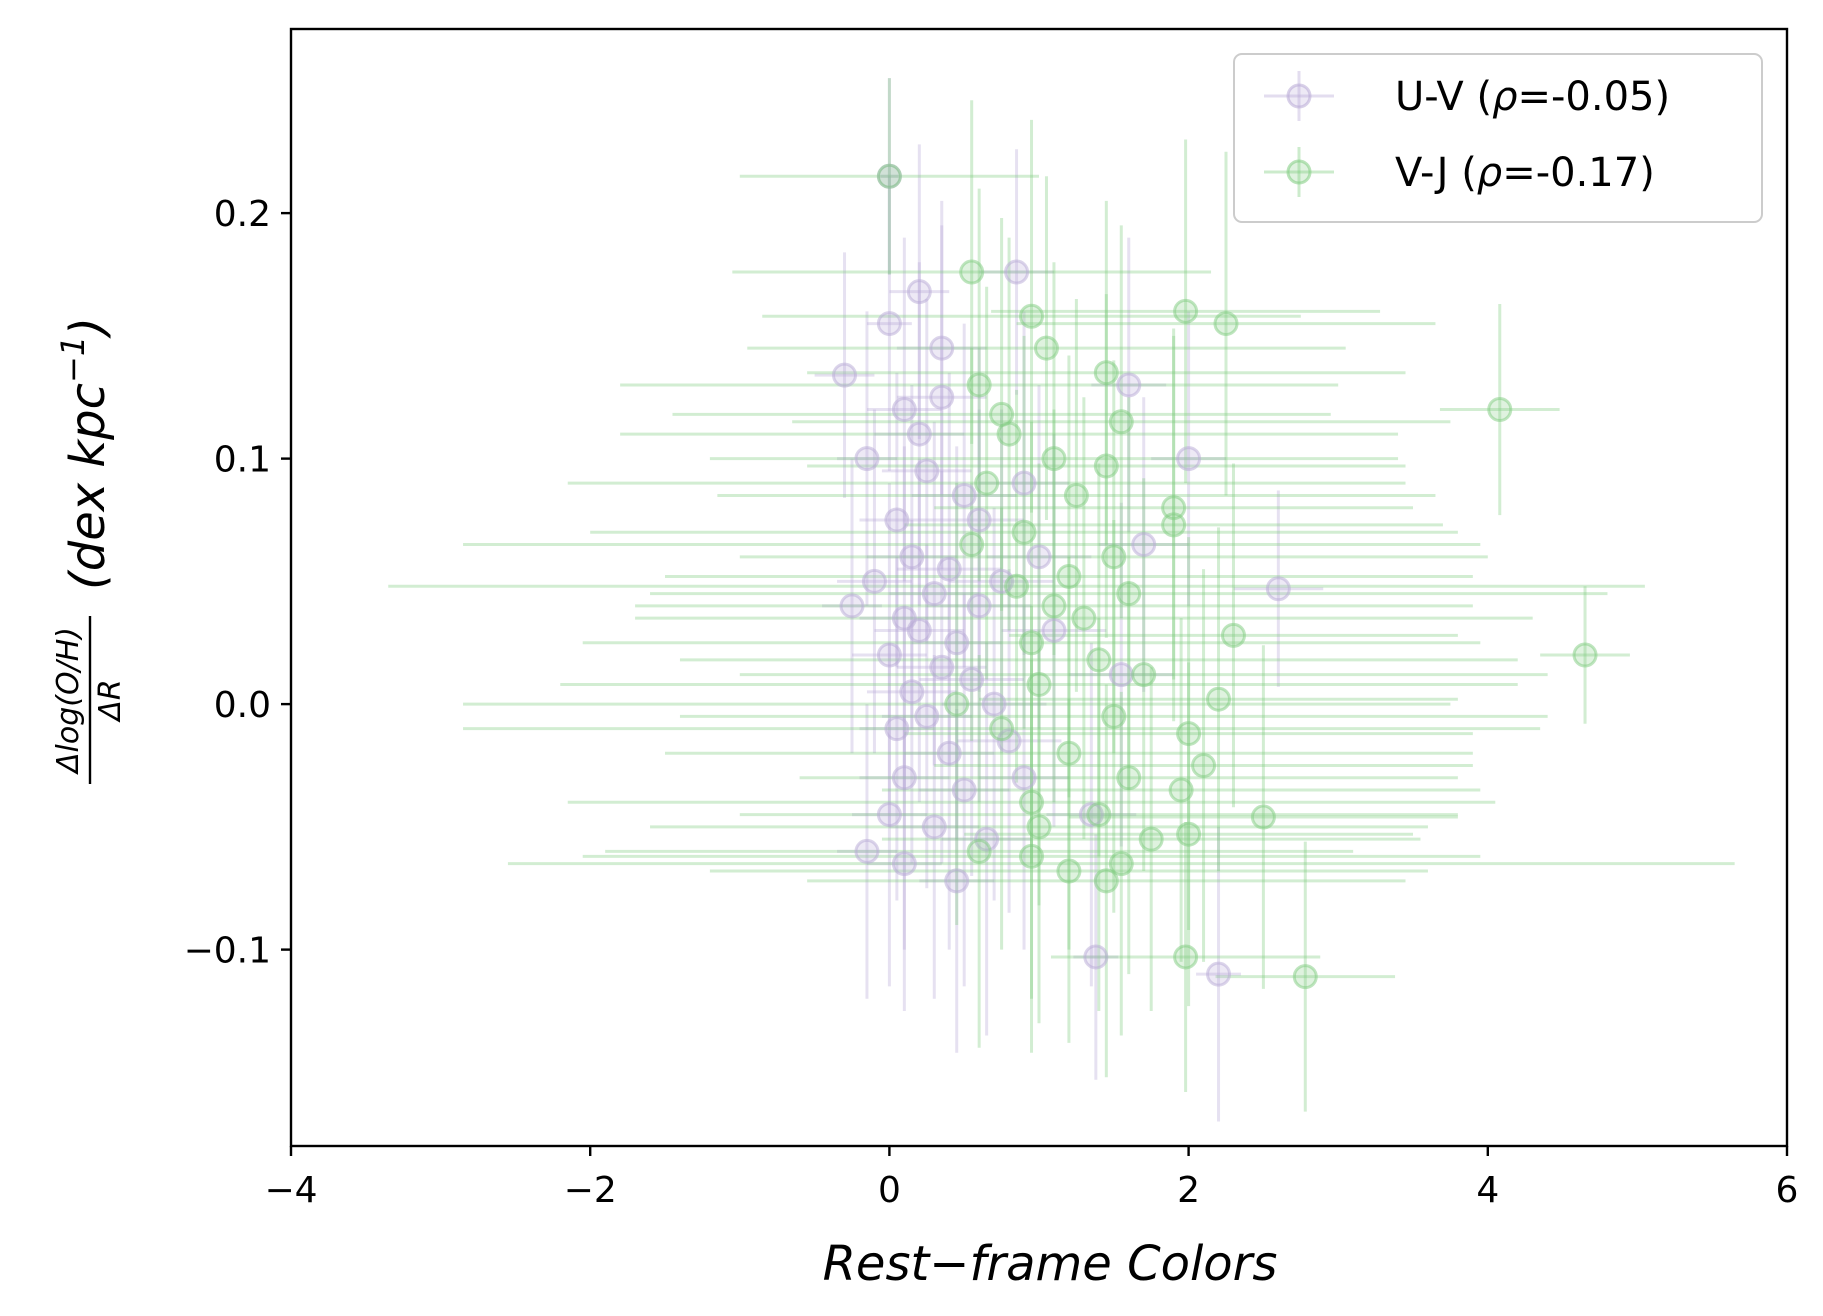 The width and height of the screenshot is (1823, 1316). I want to click on legend-label-uv: U-V (ρ=-0.05), so click(1532, 97).